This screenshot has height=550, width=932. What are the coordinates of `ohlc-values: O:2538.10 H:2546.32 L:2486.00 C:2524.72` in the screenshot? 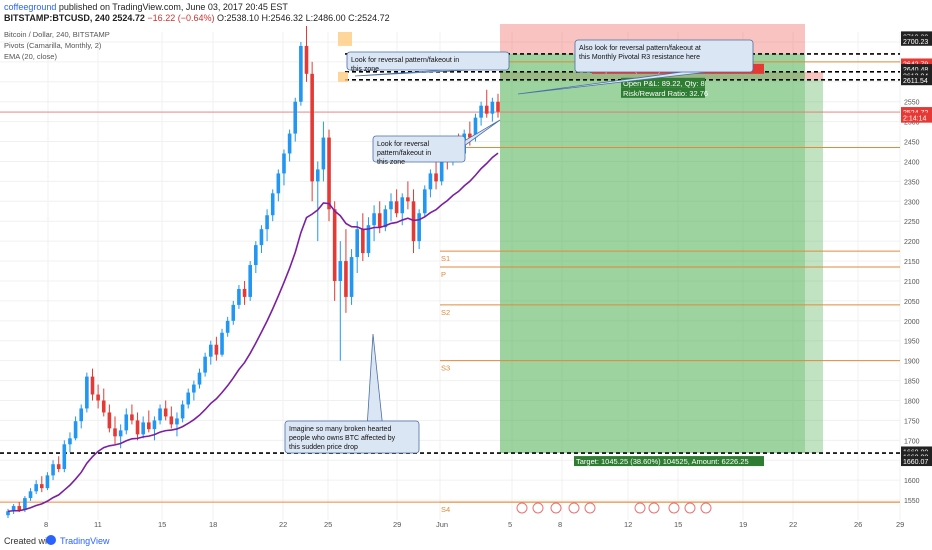 It's located at (303, 18).